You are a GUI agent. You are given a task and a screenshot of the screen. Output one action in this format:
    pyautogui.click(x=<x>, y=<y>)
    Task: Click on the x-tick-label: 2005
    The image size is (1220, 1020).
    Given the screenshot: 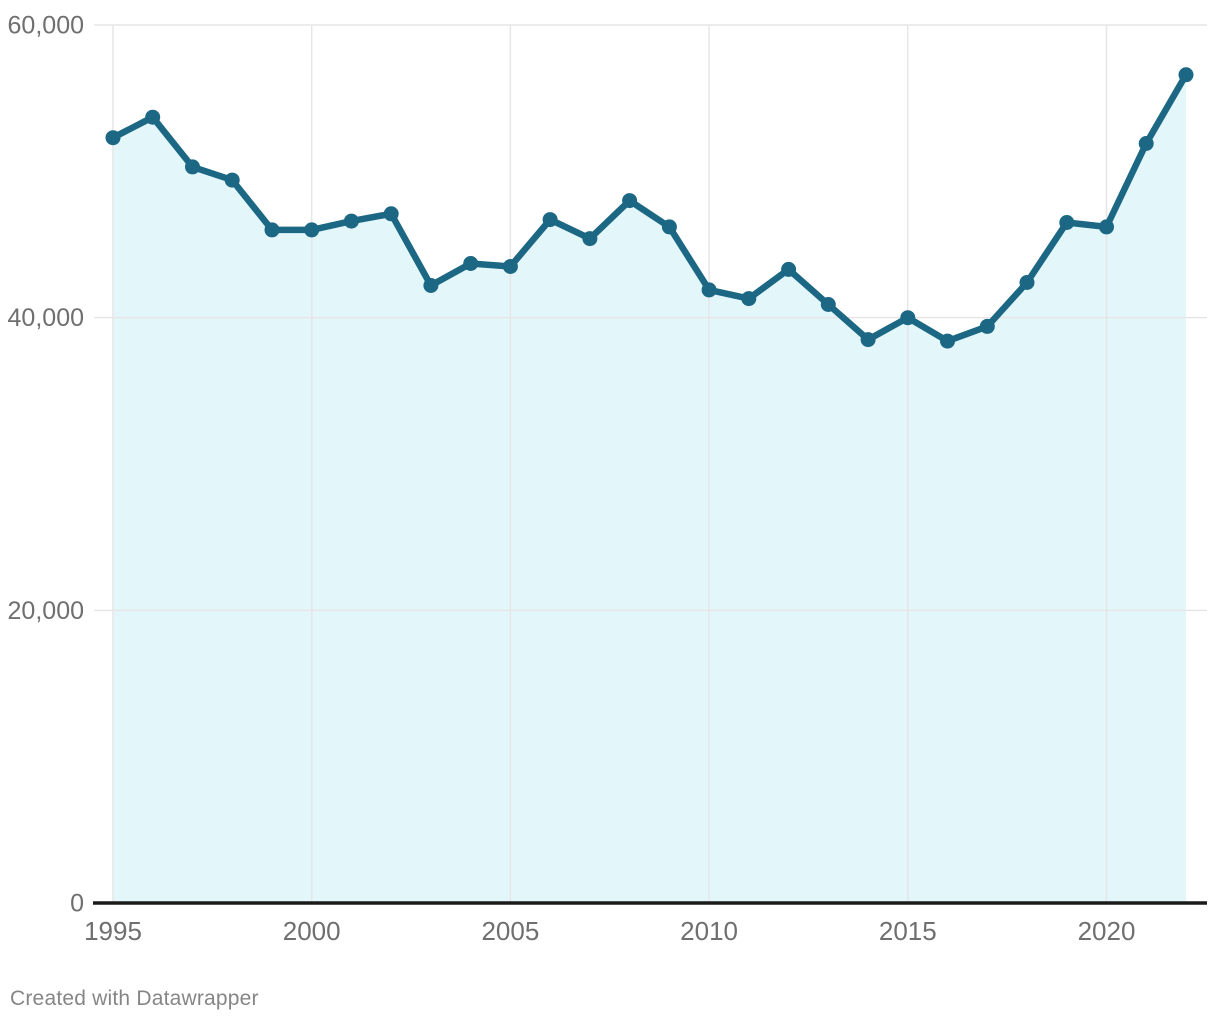 What is the action you would take?
    pyautogui.click(x=510, y=931)
    